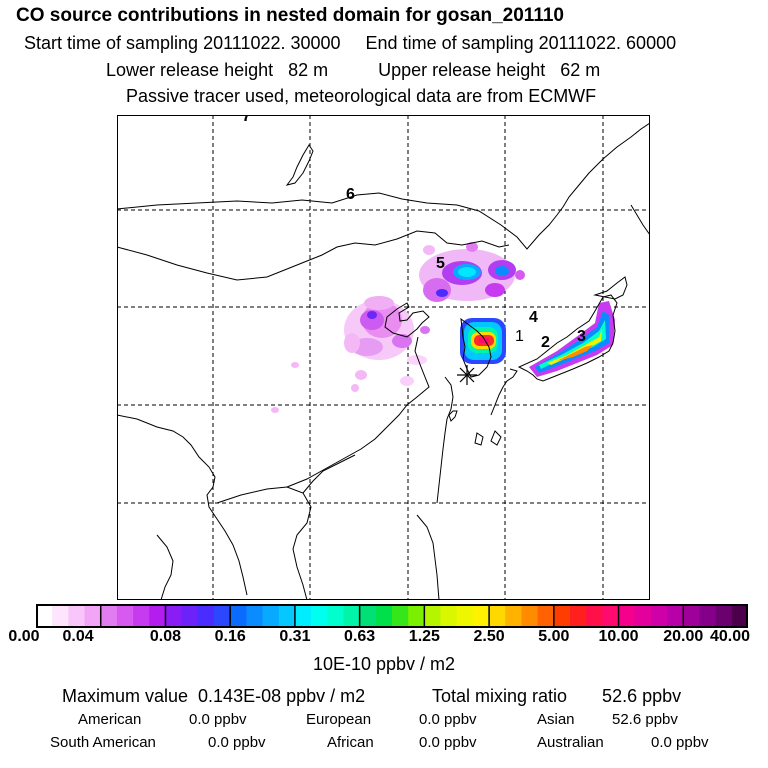  I want to click on plume-korea, so click(483, 341).